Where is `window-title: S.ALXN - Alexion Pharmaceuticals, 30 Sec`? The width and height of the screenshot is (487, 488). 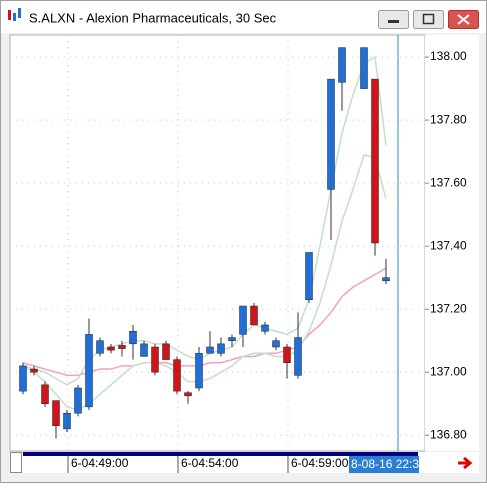 window-title: S.ALXN - Alexion Pharmaceuticals, 30 Sec is located at coordinates (153, 17).